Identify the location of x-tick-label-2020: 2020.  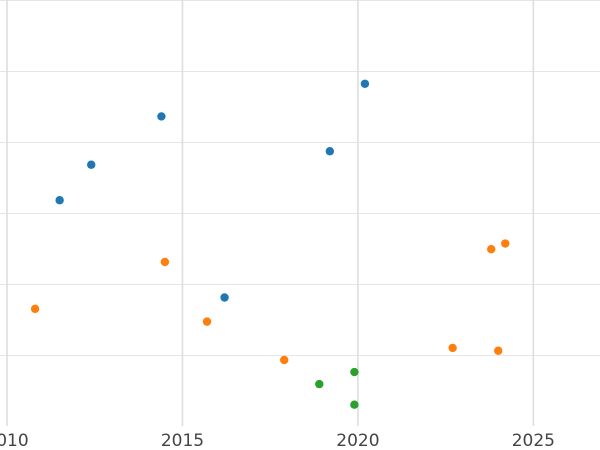
(357, 440).